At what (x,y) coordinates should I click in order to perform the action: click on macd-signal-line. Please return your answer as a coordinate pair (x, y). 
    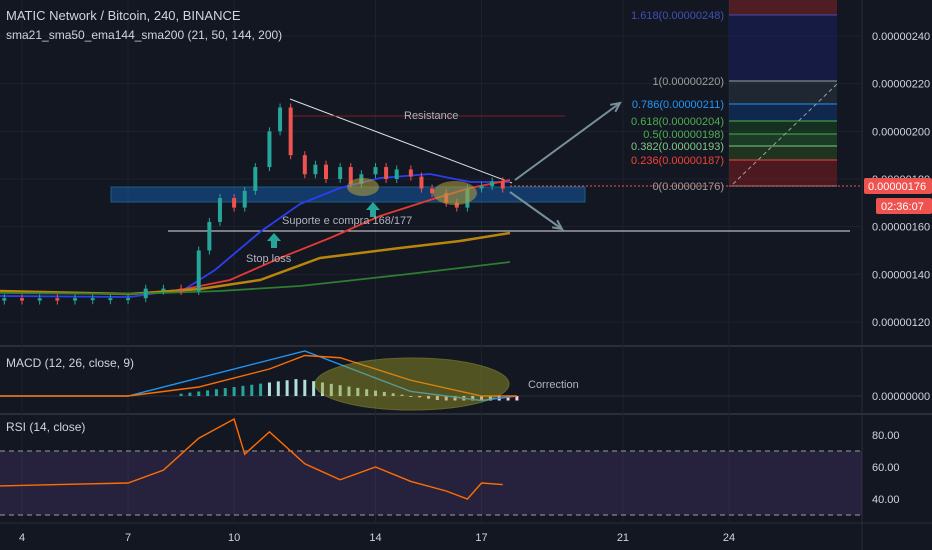
    Looking at the image, I should click on (258, 375).